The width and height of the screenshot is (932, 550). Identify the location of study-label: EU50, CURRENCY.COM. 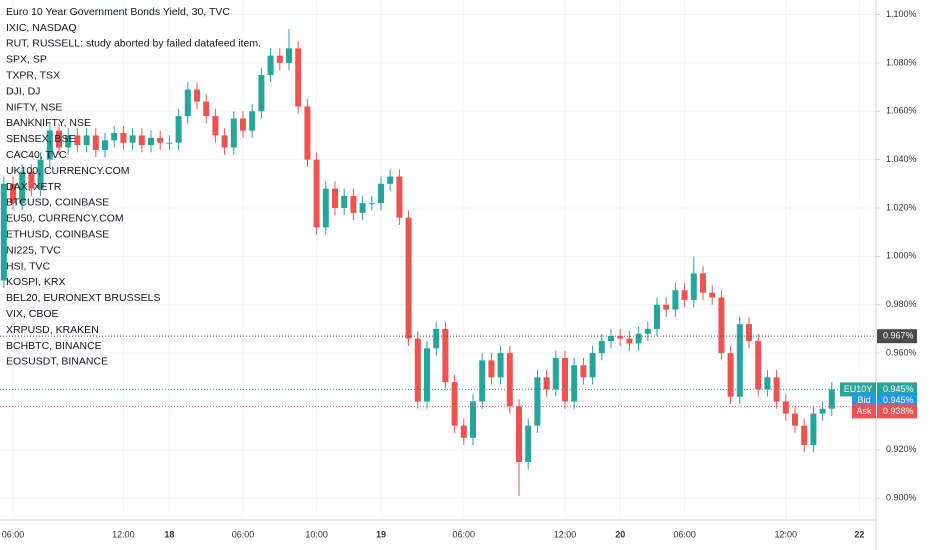
(65, 219).